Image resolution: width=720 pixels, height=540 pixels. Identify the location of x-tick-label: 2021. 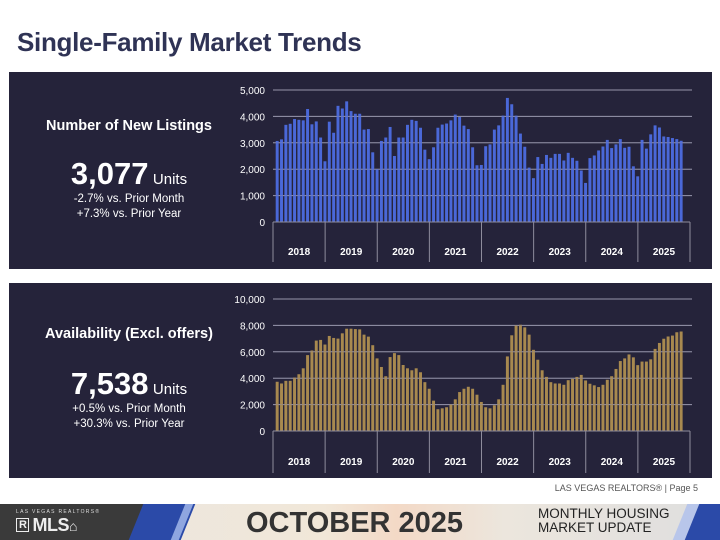
(455, 252).